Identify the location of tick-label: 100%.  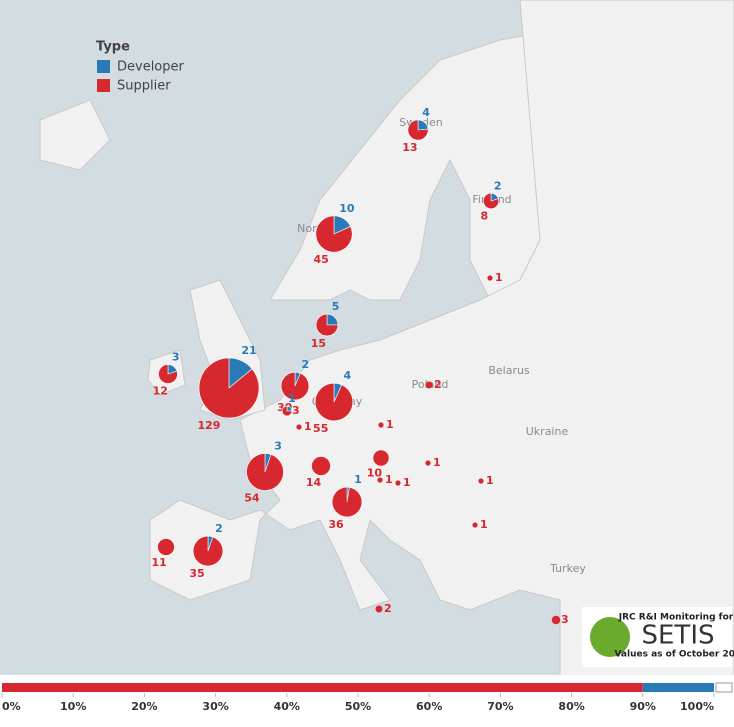
(697, 706).